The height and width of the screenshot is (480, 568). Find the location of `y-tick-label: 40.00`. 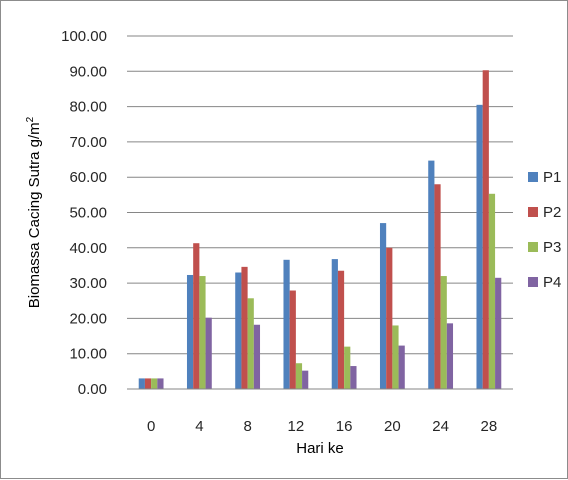

y-tick-label: 40.00 is located at coordinates (88, 248).